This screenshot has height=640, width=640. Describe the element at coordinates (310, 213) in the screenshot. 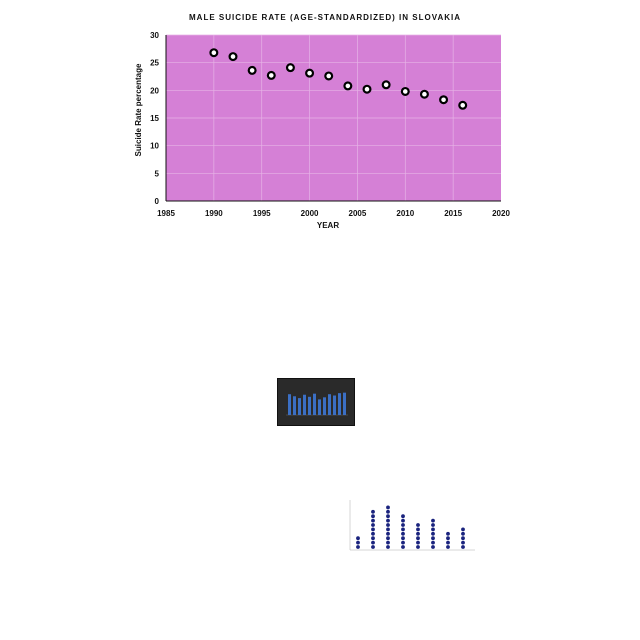

I see `x-tick-label: 2000` at that location.